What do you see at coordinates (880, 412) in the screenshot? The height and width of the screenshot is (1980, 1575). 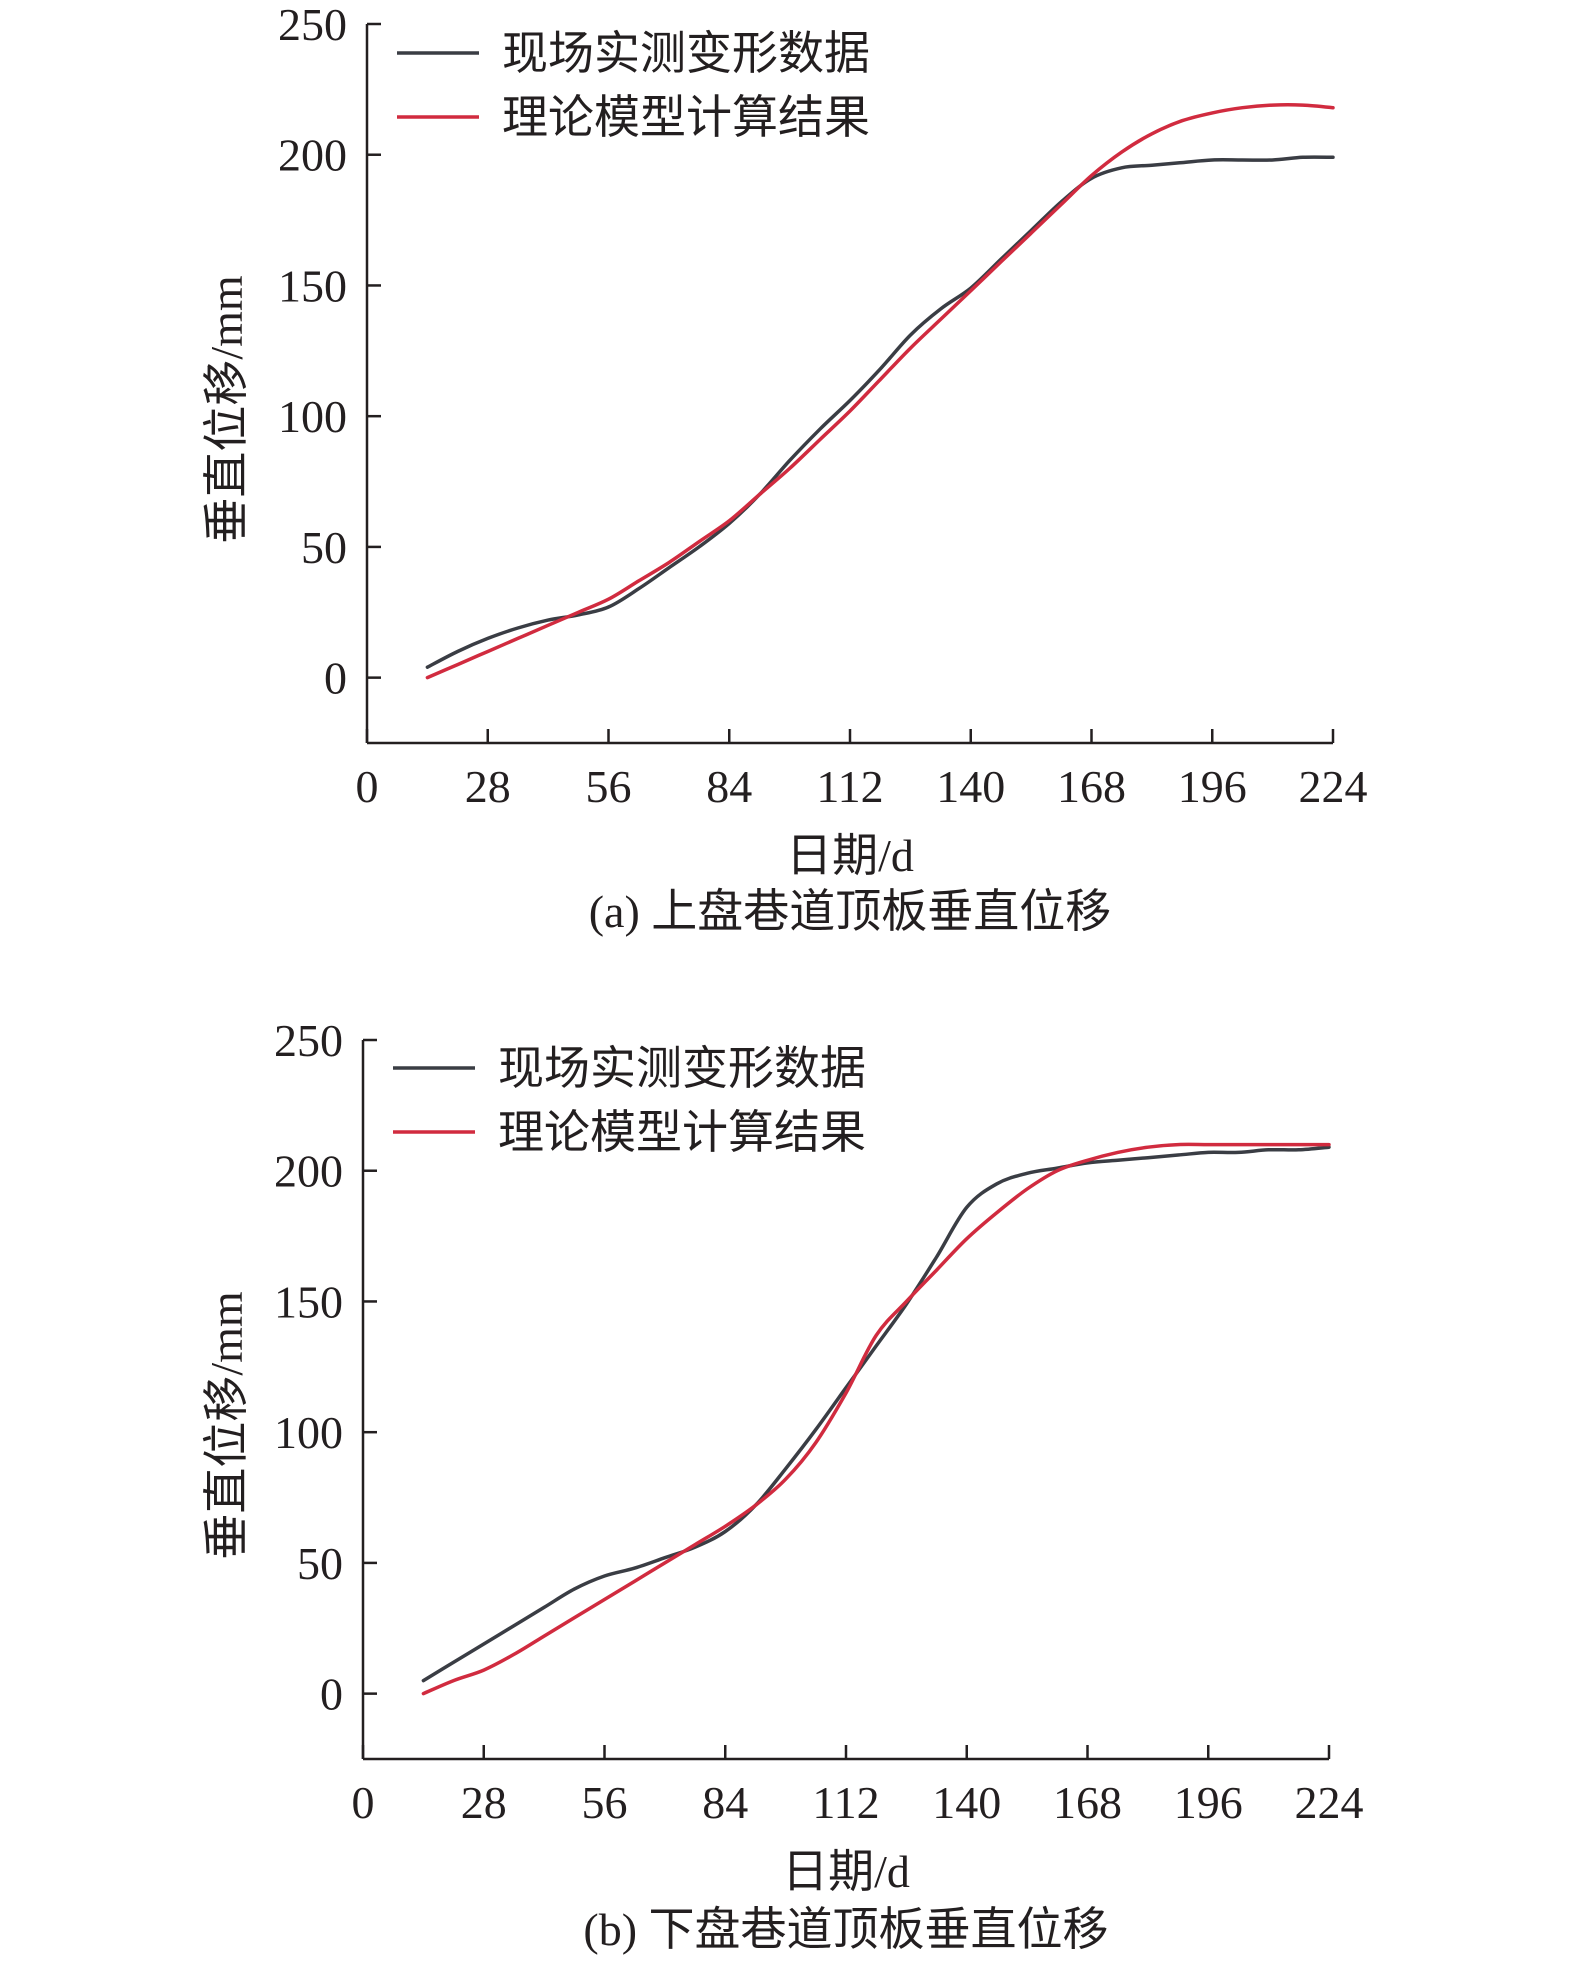 I see `series-line-measured` at bounding box center [880, 412].